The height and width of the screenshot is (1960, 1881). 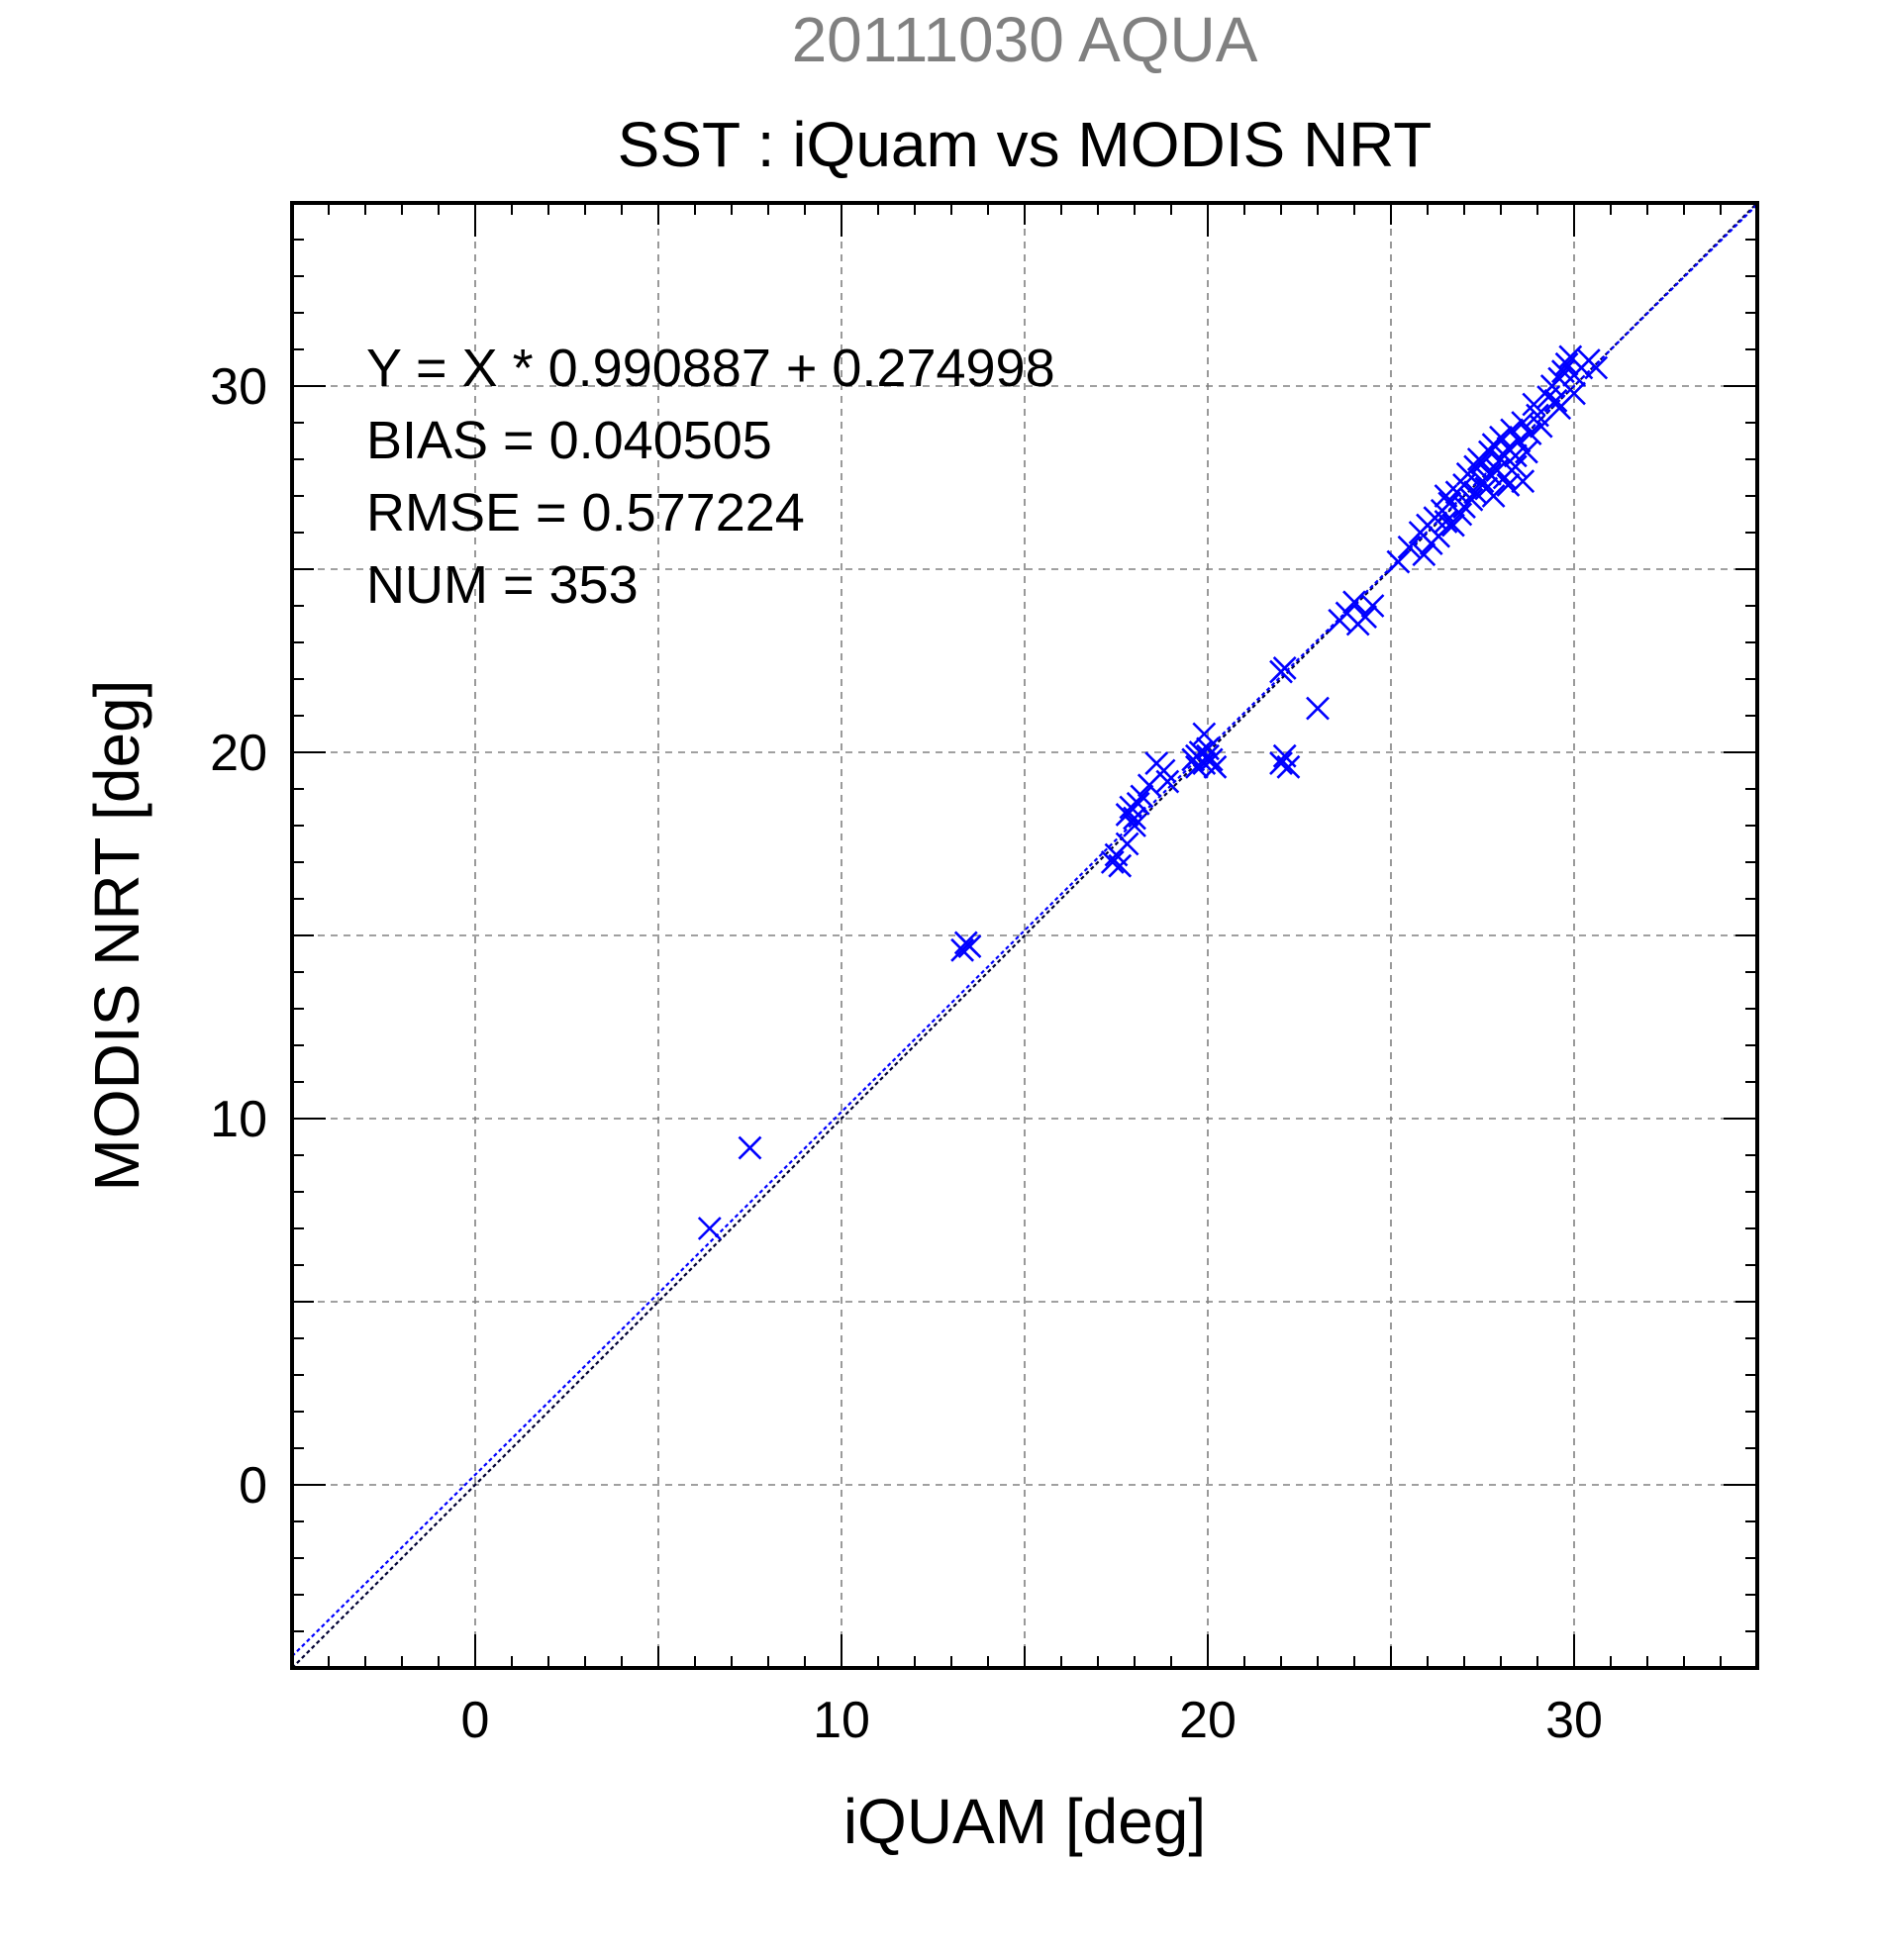 What do you see at coordinates (239, 1119) in the screenshot?
I see `y-tick-label: 10` at bounding box center [239, 1119].